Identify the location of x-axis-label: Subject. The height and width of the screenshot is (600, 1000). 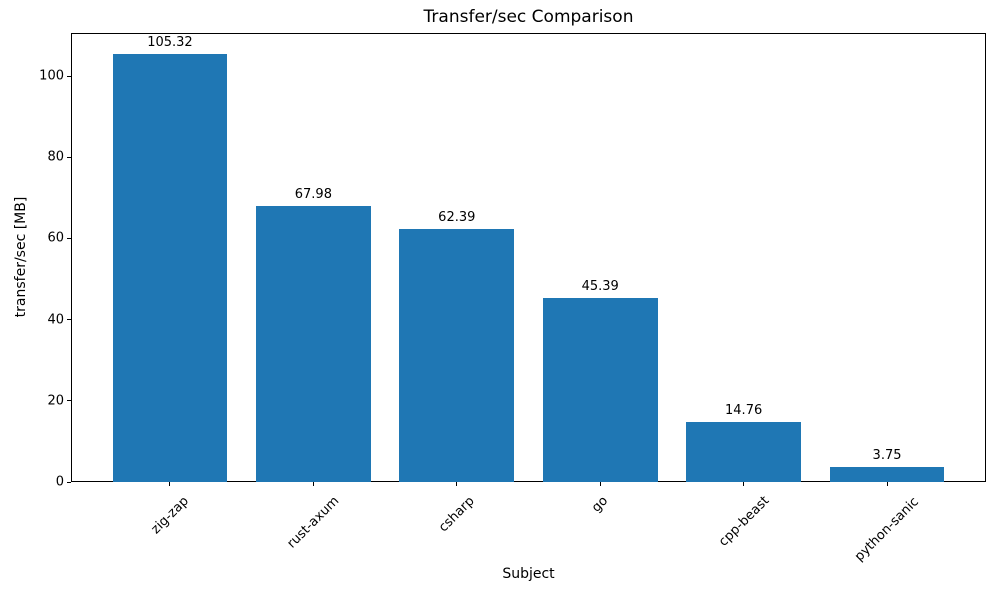
(528, 574).